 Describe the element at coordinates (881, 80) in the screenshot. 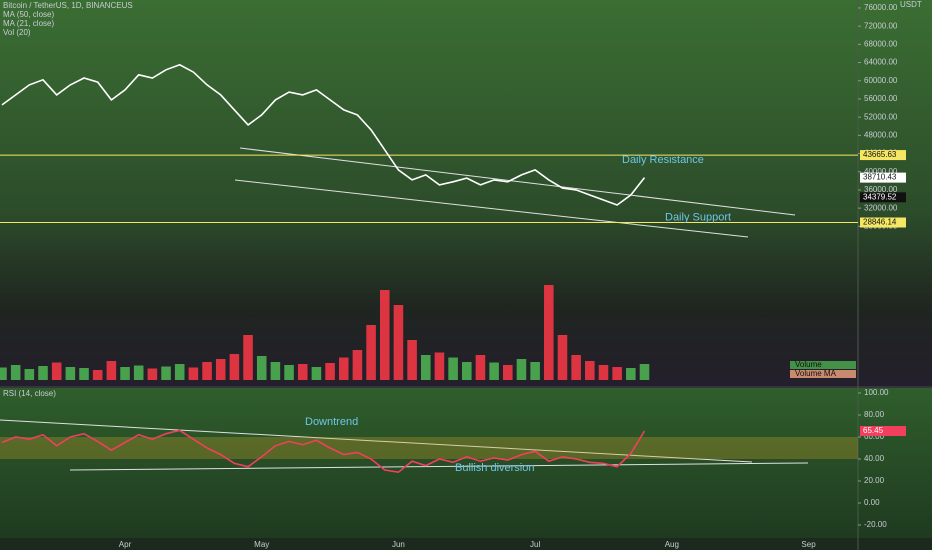

I see `y-tick-label: 60000.00` at that location.